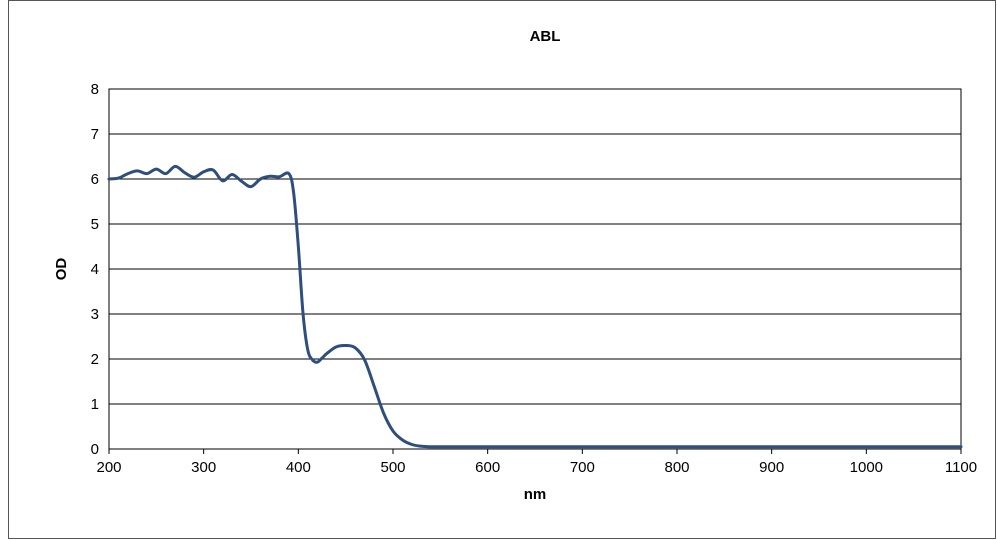 The image size is (997, 540). Describe the element at coordinates (298, 467) in the screenshot. I see `x-tick-label: 400` at that location.